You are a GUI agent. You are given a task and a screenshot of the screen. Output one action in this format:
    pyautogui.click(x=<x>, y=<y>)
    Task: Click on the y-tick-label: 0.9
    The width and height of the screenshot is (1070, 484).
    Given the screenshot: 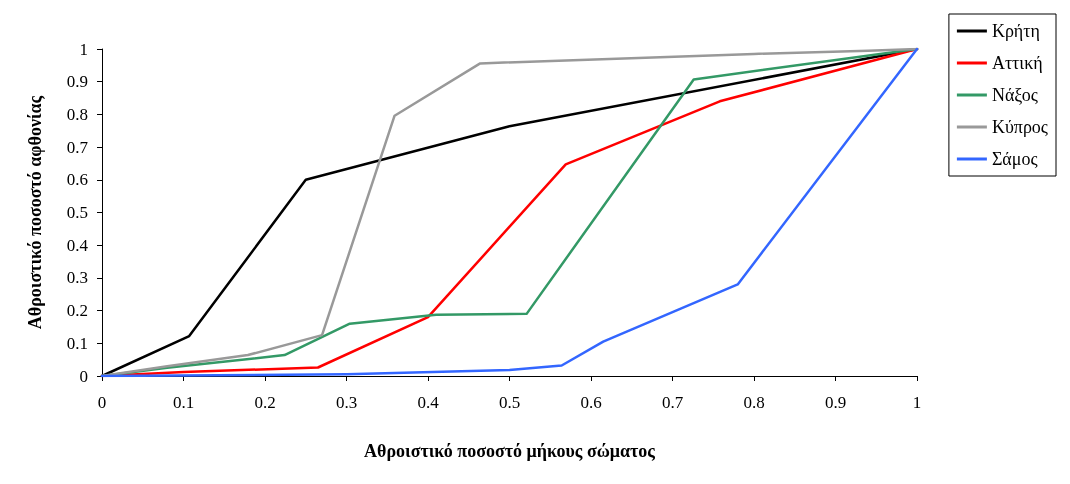 What is the action you would take?
    pyautogui.click(x=77, y=82)
    